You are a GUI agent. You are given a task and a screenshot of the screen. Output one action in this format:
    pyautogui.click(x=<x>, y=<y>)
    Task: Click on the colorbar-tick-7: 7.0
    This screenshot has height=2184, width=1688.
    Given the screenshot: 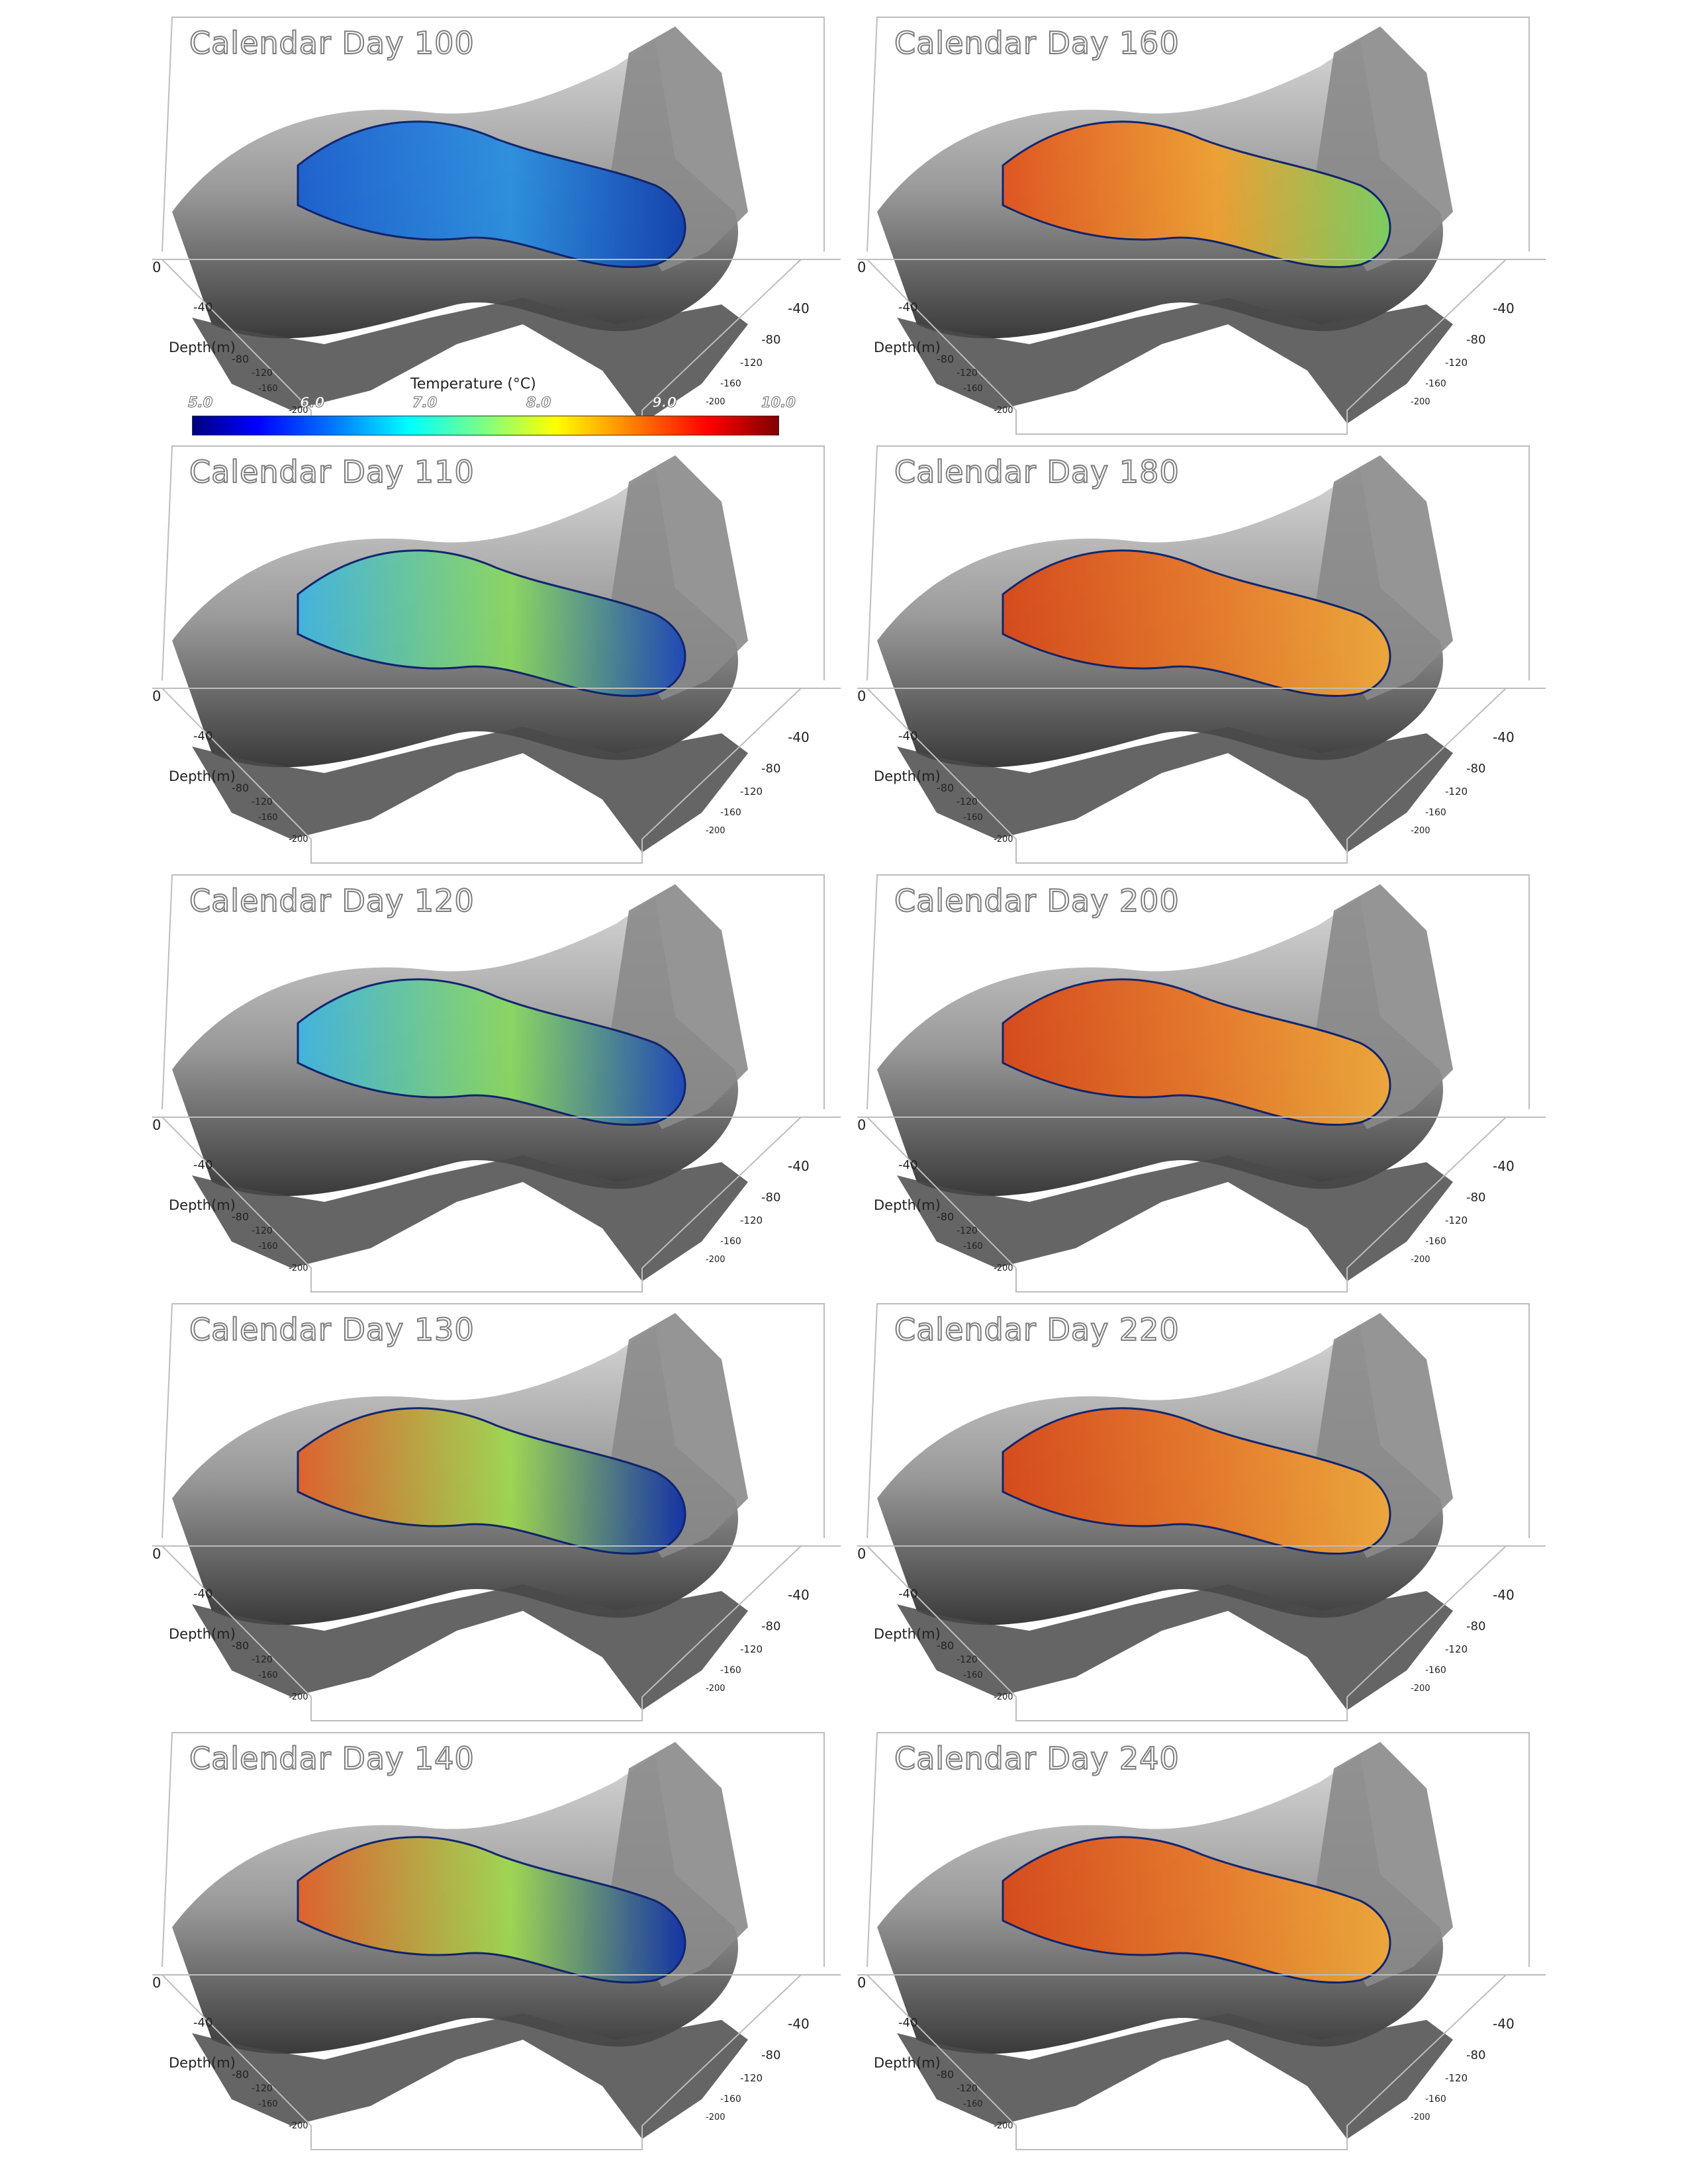 What is the action you would take?
    pyautogui.click(x=425, y=402)
    